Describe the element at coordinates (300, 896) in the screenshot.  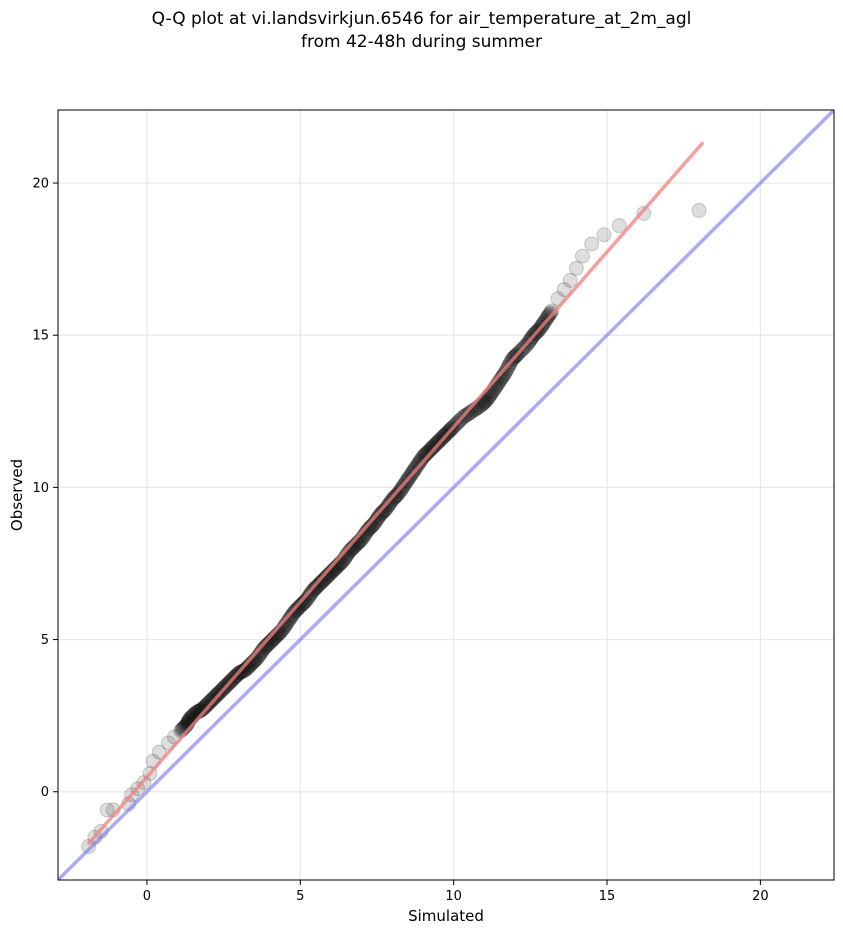
I see `x-tick-label: 5` at that location.